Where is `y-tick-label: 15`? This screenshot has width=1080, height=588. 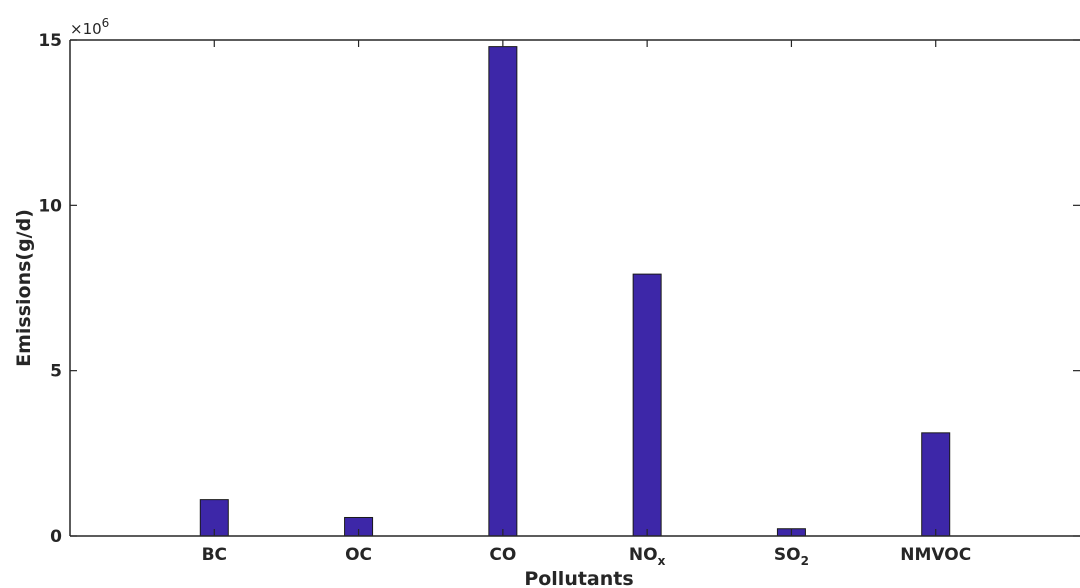
y-tick-label: 15 is located at coordinates (50, 41).